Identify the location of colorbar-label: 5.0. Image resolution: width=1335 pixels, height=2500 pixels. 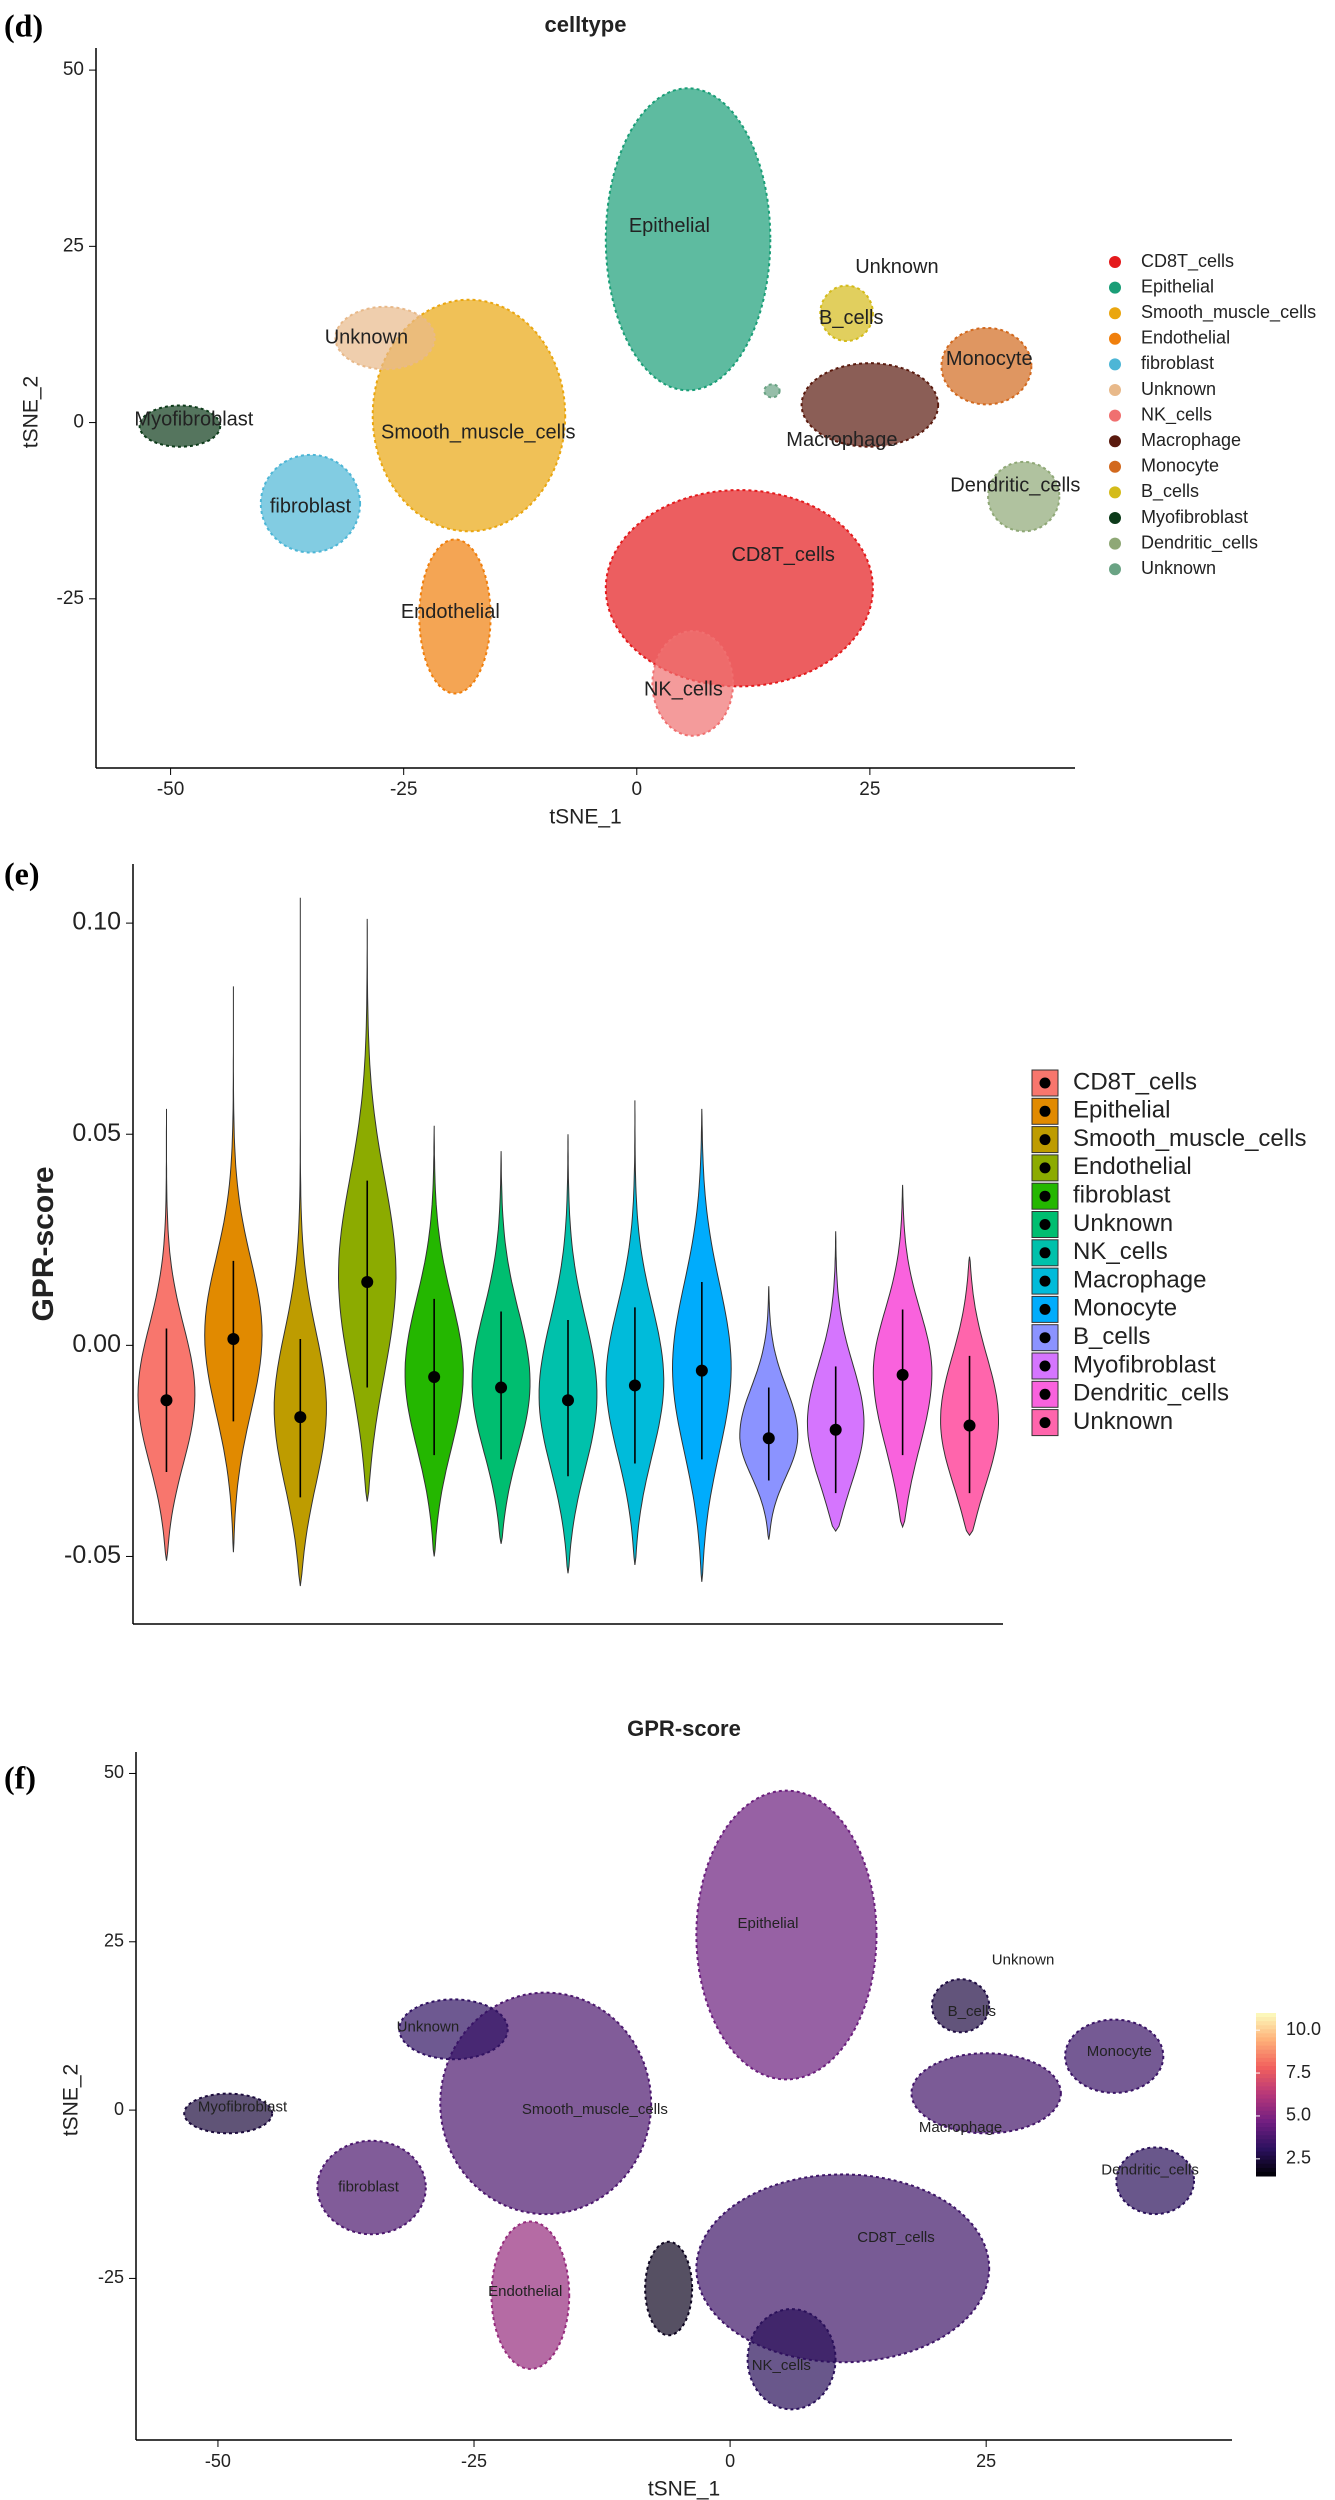
(1298, 2115).